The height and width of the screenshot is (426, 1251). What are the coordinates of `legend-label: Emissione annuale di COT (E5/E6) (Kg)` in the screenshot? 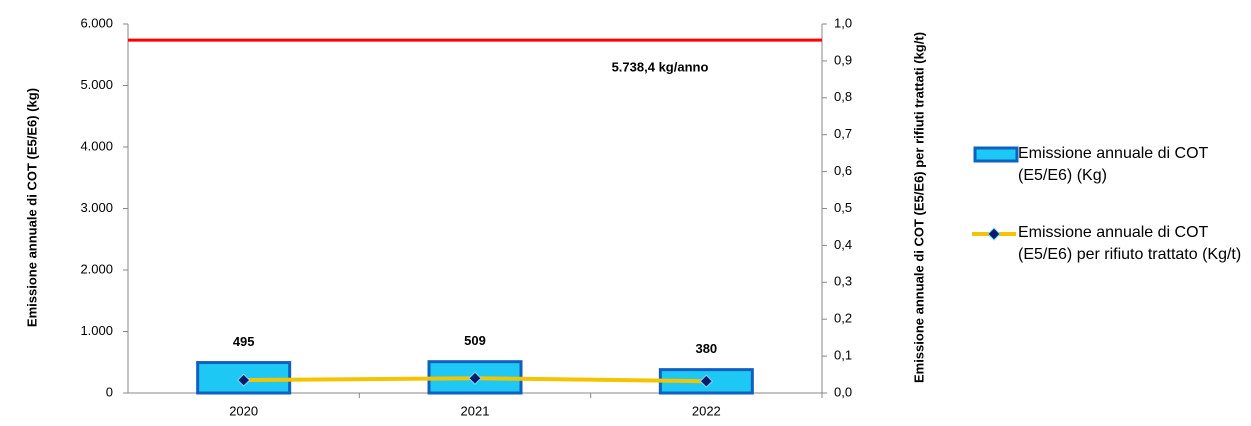 It's located at (1113, 164).